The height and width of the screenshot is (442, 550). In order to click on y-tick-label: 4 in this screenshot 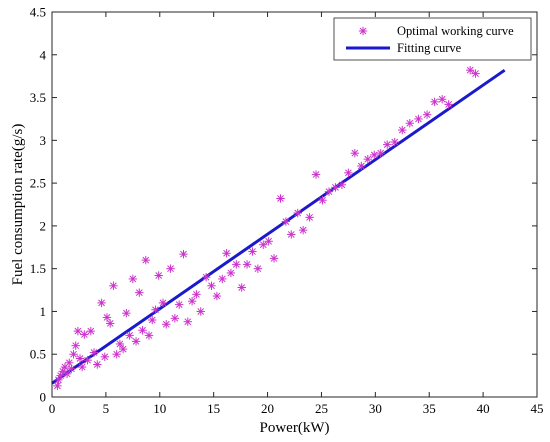, I will do `click(43, 54)`.